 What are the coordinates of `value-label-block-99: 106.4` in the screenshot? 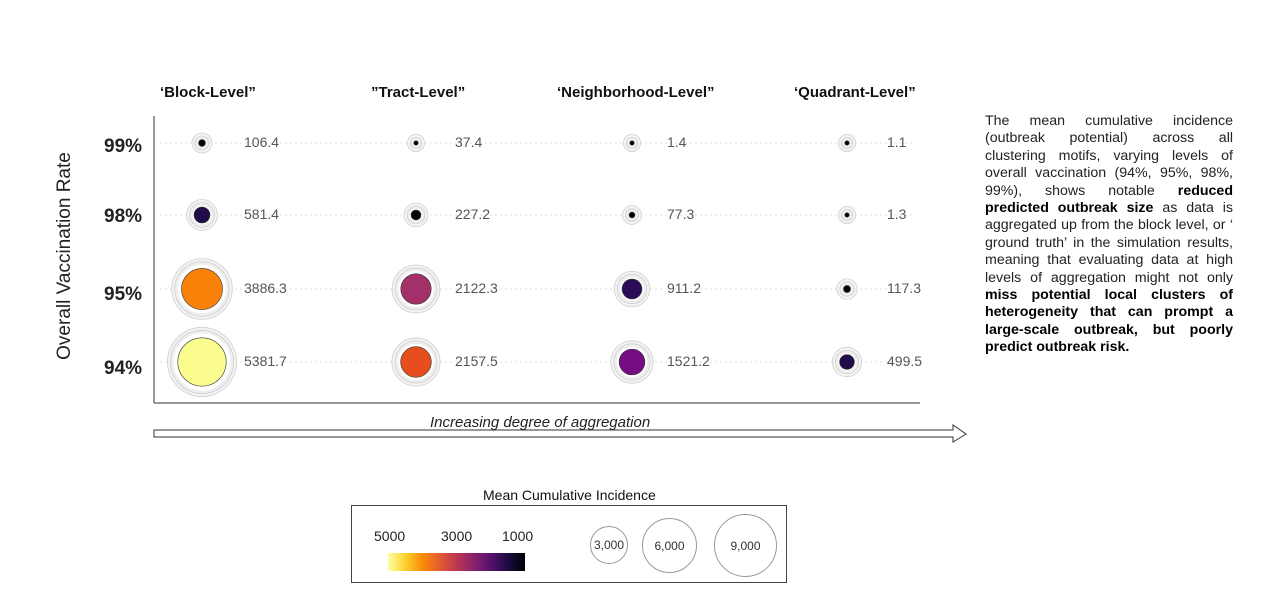 It's located at (262, 142).